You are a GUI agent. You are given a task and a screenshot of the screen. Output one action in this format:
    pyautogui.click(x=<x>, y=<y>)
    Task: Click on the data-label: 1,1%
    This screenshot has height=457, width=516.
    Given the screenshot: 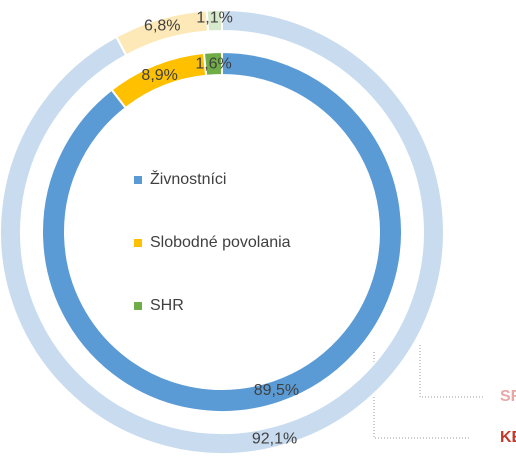 What is the action you would take?
    pyautogui.click(x=214, y=17)
    